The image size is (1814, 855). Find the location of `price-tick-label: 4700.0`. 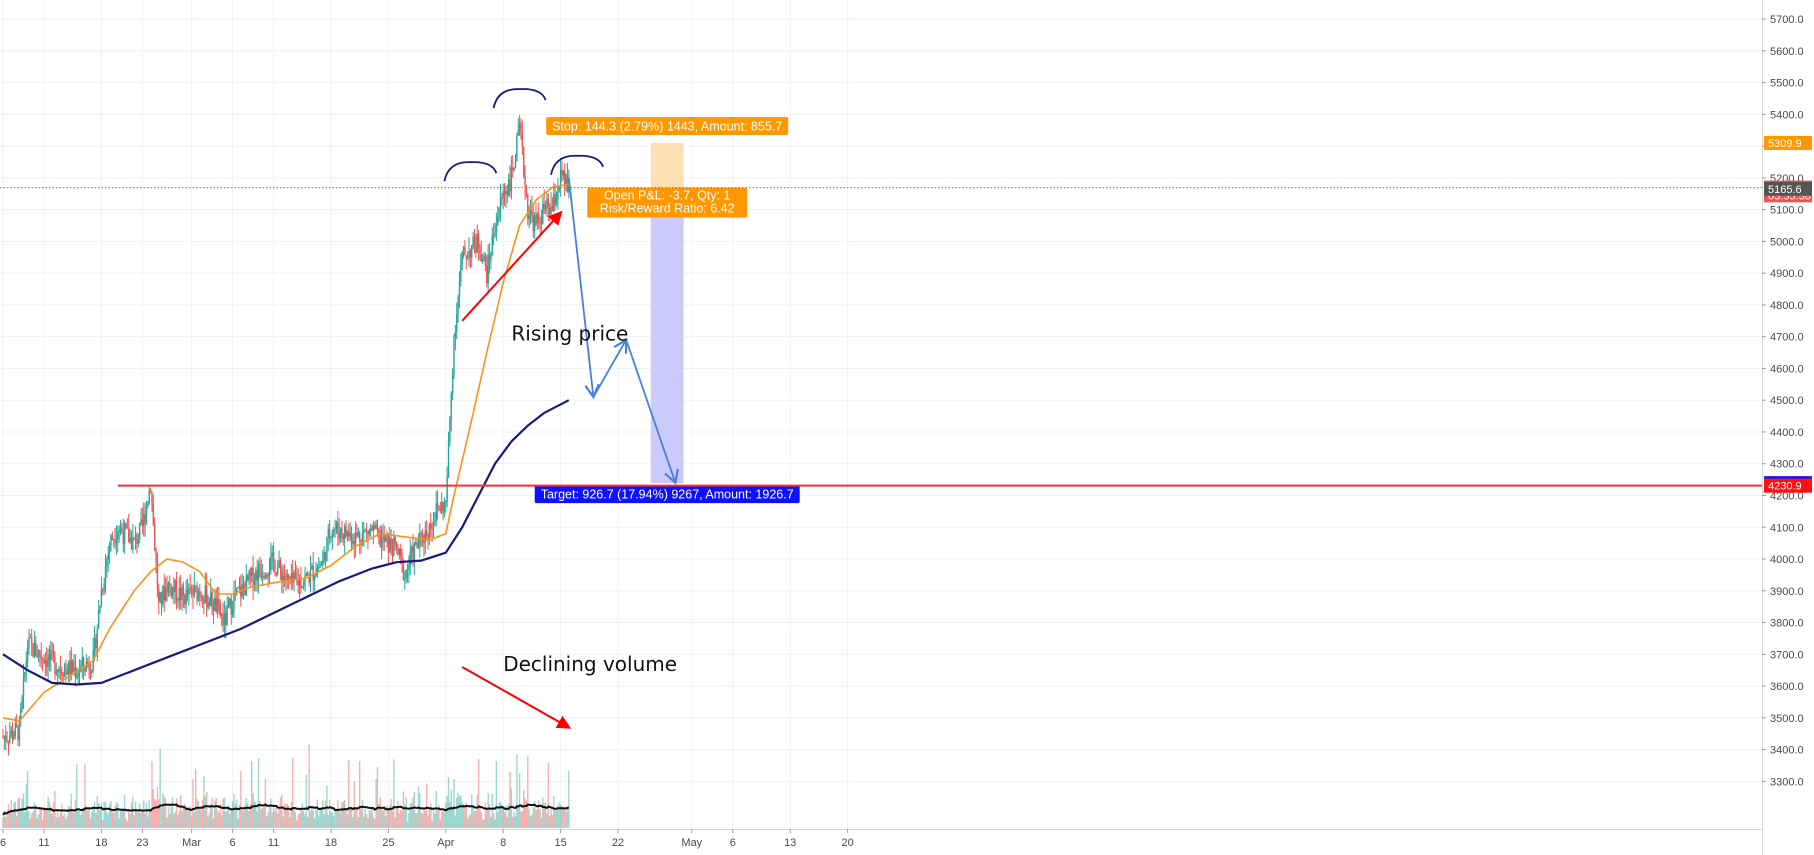

price-tick-label: 4700.0 is located at coordinates (1787, 338).